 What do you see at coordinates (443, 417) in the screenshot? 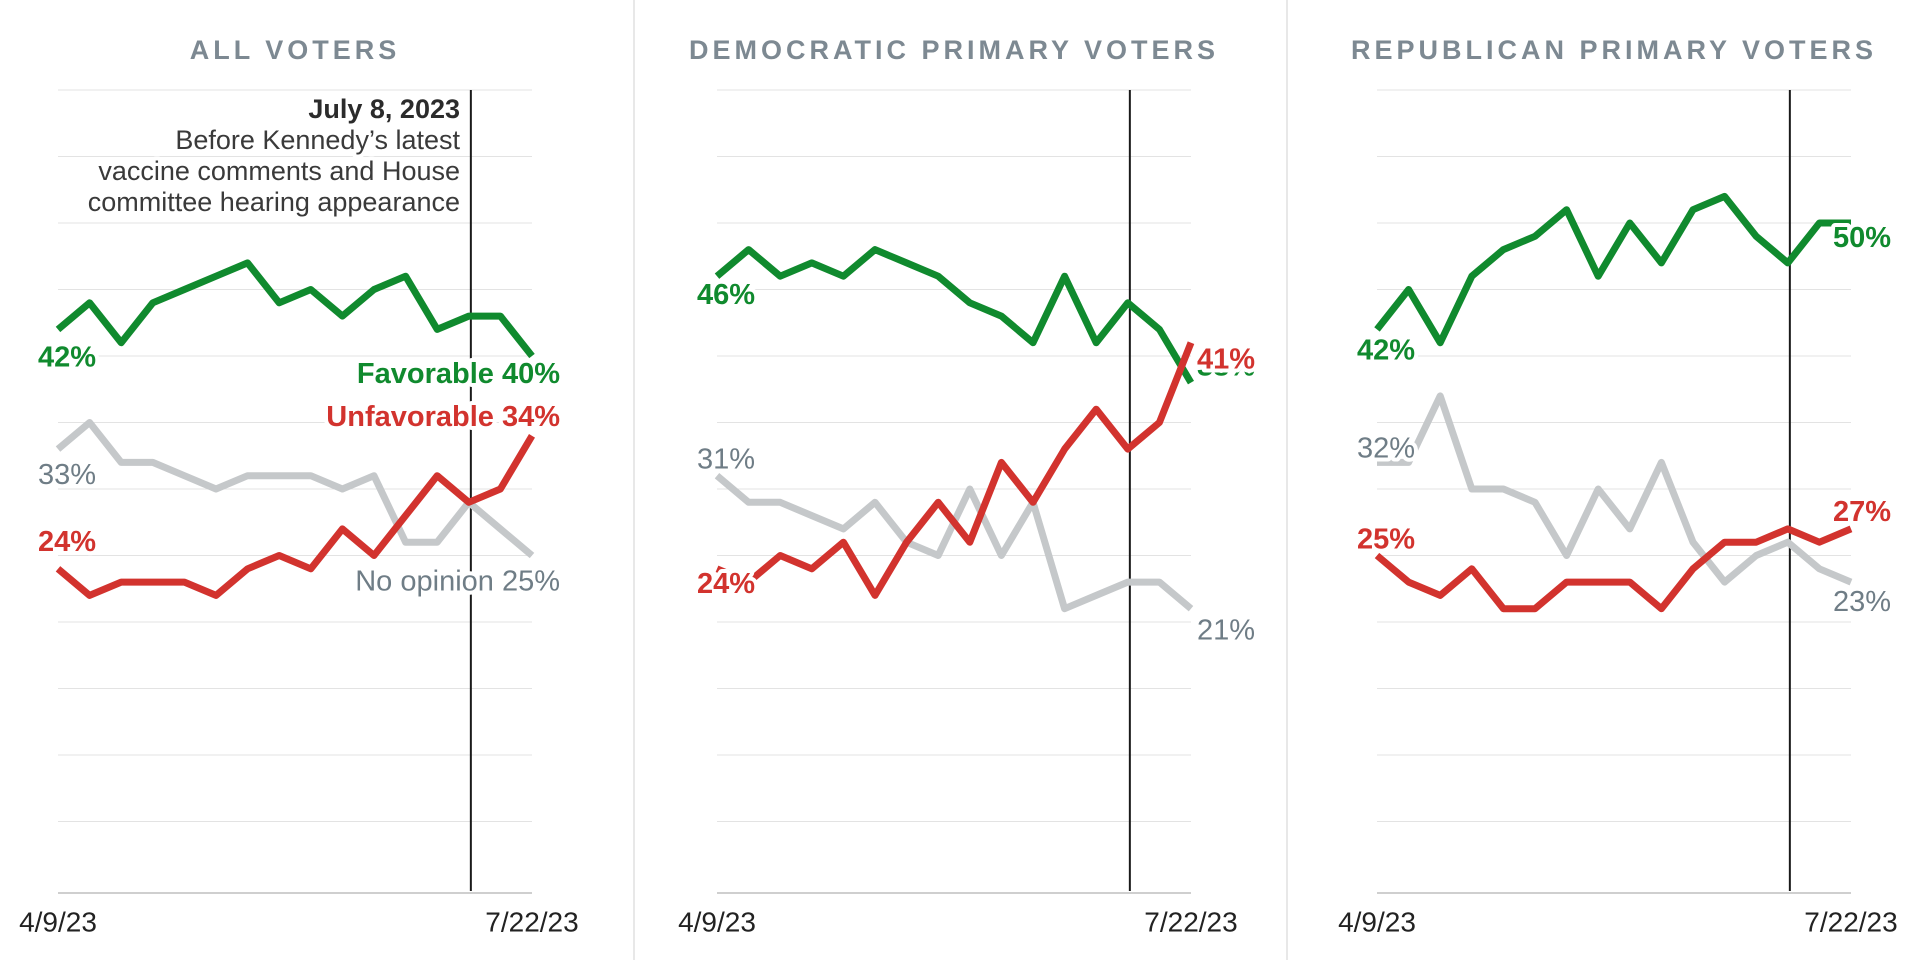
I see `unfavorable-end-value-label: Unfavorable 34%` at bounding box center [443, 417].